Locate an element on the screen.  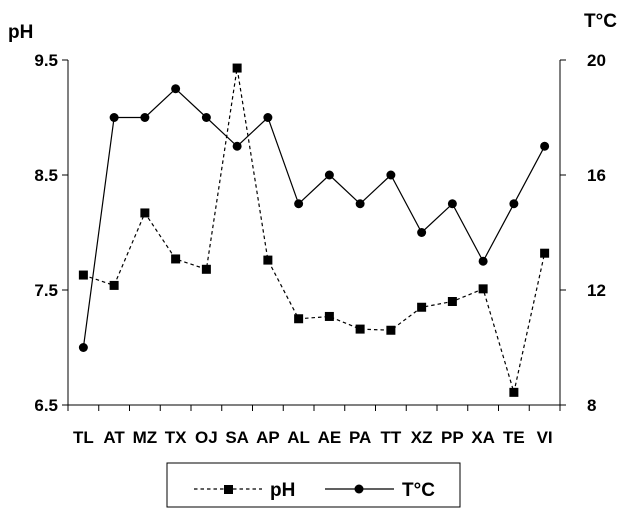
y-right-tick-label: 16 is located at coordinates (596, 175).